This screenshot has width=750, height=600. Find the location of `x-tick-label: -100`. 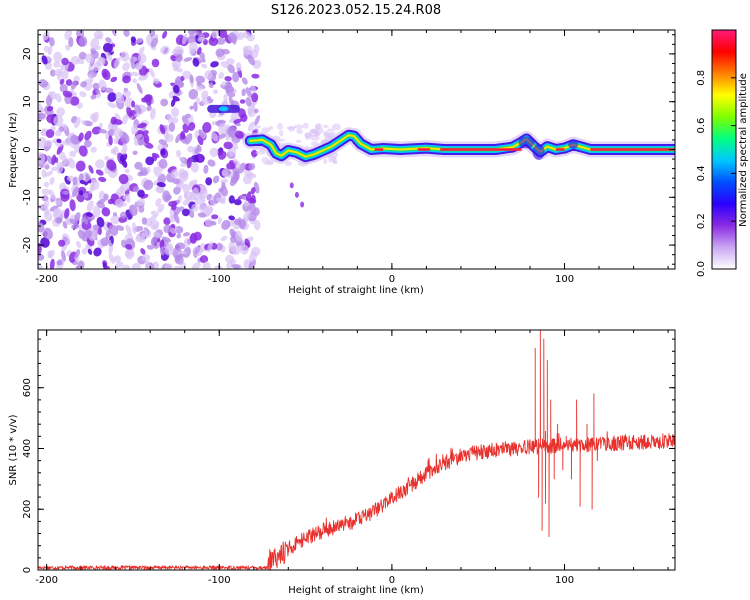

x-tick-label: -100 is located at coordinates (219, 580).